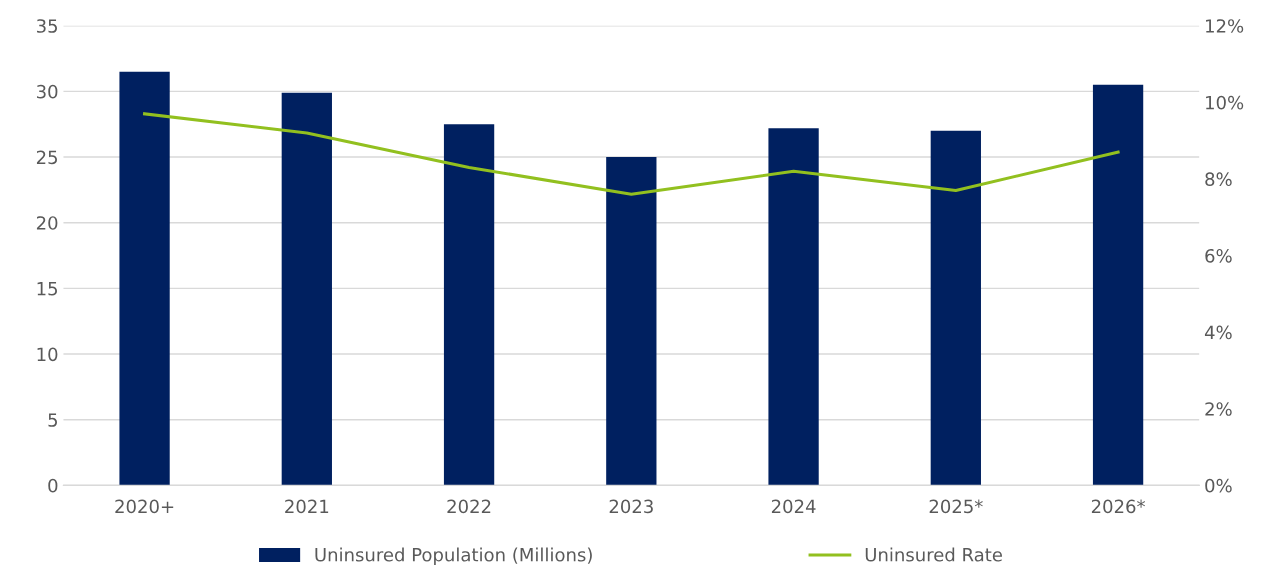  Describe the element at coordinates (47, 354) in the screenshot. I see `y-tick-label: 10` at that location.